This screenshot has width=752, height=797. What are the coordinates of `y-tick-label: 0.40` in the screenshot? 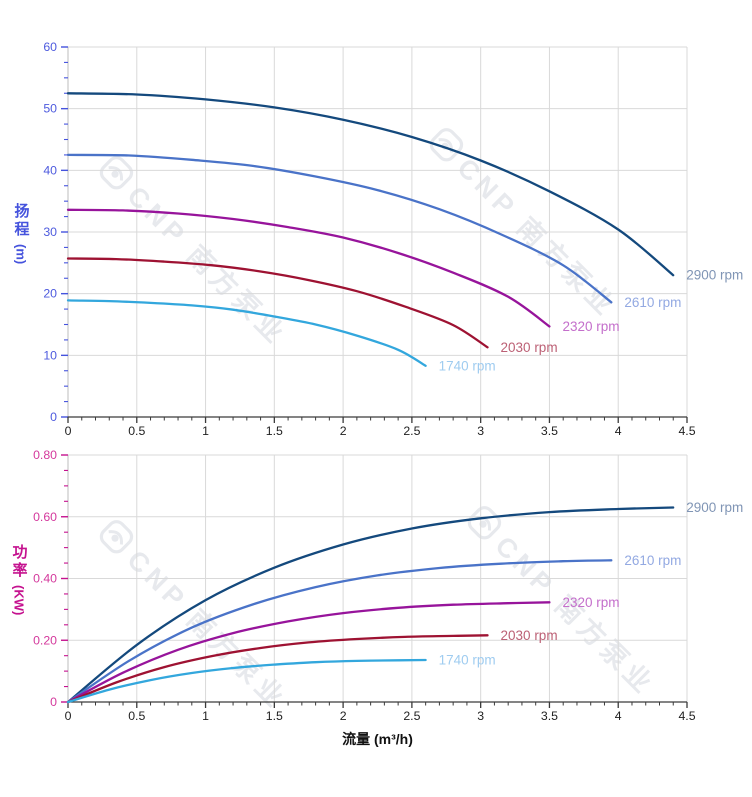 It's located at (45, 579).